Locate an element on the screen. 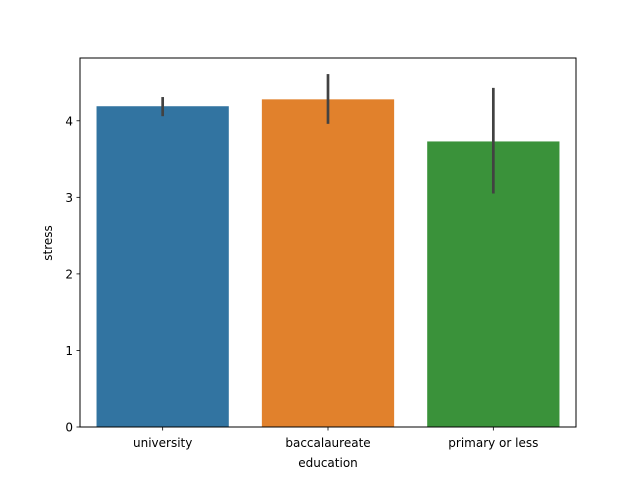 This screenshot has height=480, width=640. y-axis-ticks: 0 1 2 3 4 is located at coordinates (72, 274).